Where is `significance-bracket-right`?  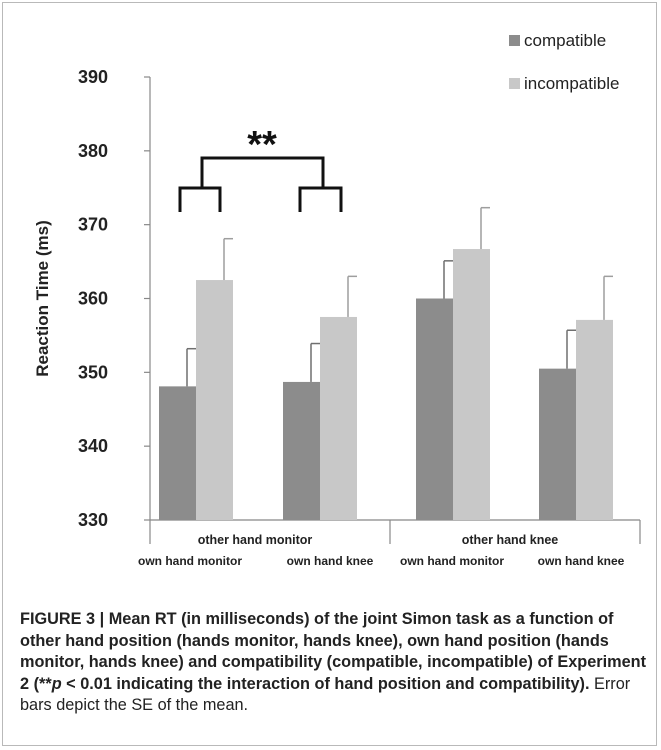 significance-bracket-right is located at coordinates (320, 199).